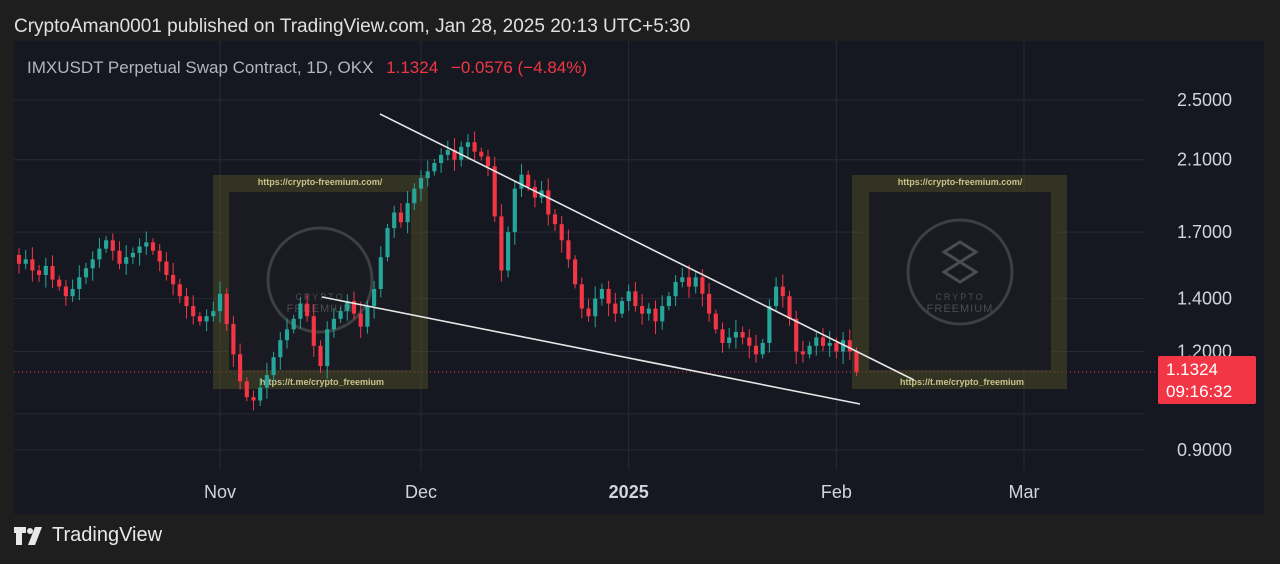 This screenshot has height=564, width=1280. Describe the element at coordinates (320, 309) in the screenshot. I see `watermark-left-logo-line2: FREEMIUM` at that location.